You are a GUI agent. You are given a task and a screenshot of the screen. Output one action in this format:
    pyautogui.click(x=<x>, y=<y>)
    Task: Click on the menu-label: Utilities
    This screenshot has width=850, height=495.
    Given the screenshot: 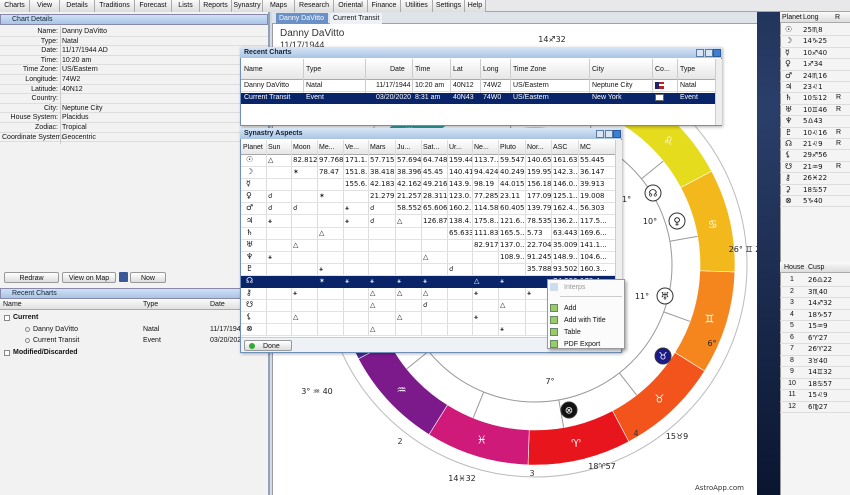 What is the action you would take?
    pyautogui.click(x=416, y=5)
    